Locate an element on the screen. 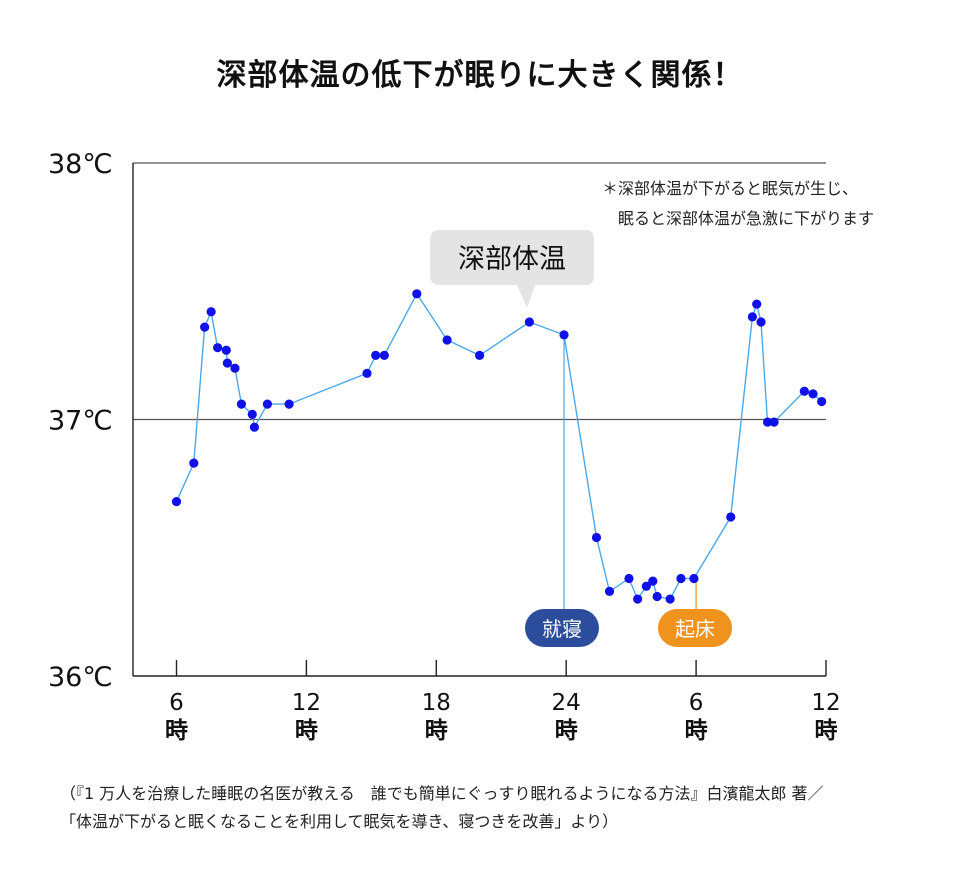 The height and width of the screenshot is (889, 960). x-tick-label: 18 is located at coordinates (436, 703).